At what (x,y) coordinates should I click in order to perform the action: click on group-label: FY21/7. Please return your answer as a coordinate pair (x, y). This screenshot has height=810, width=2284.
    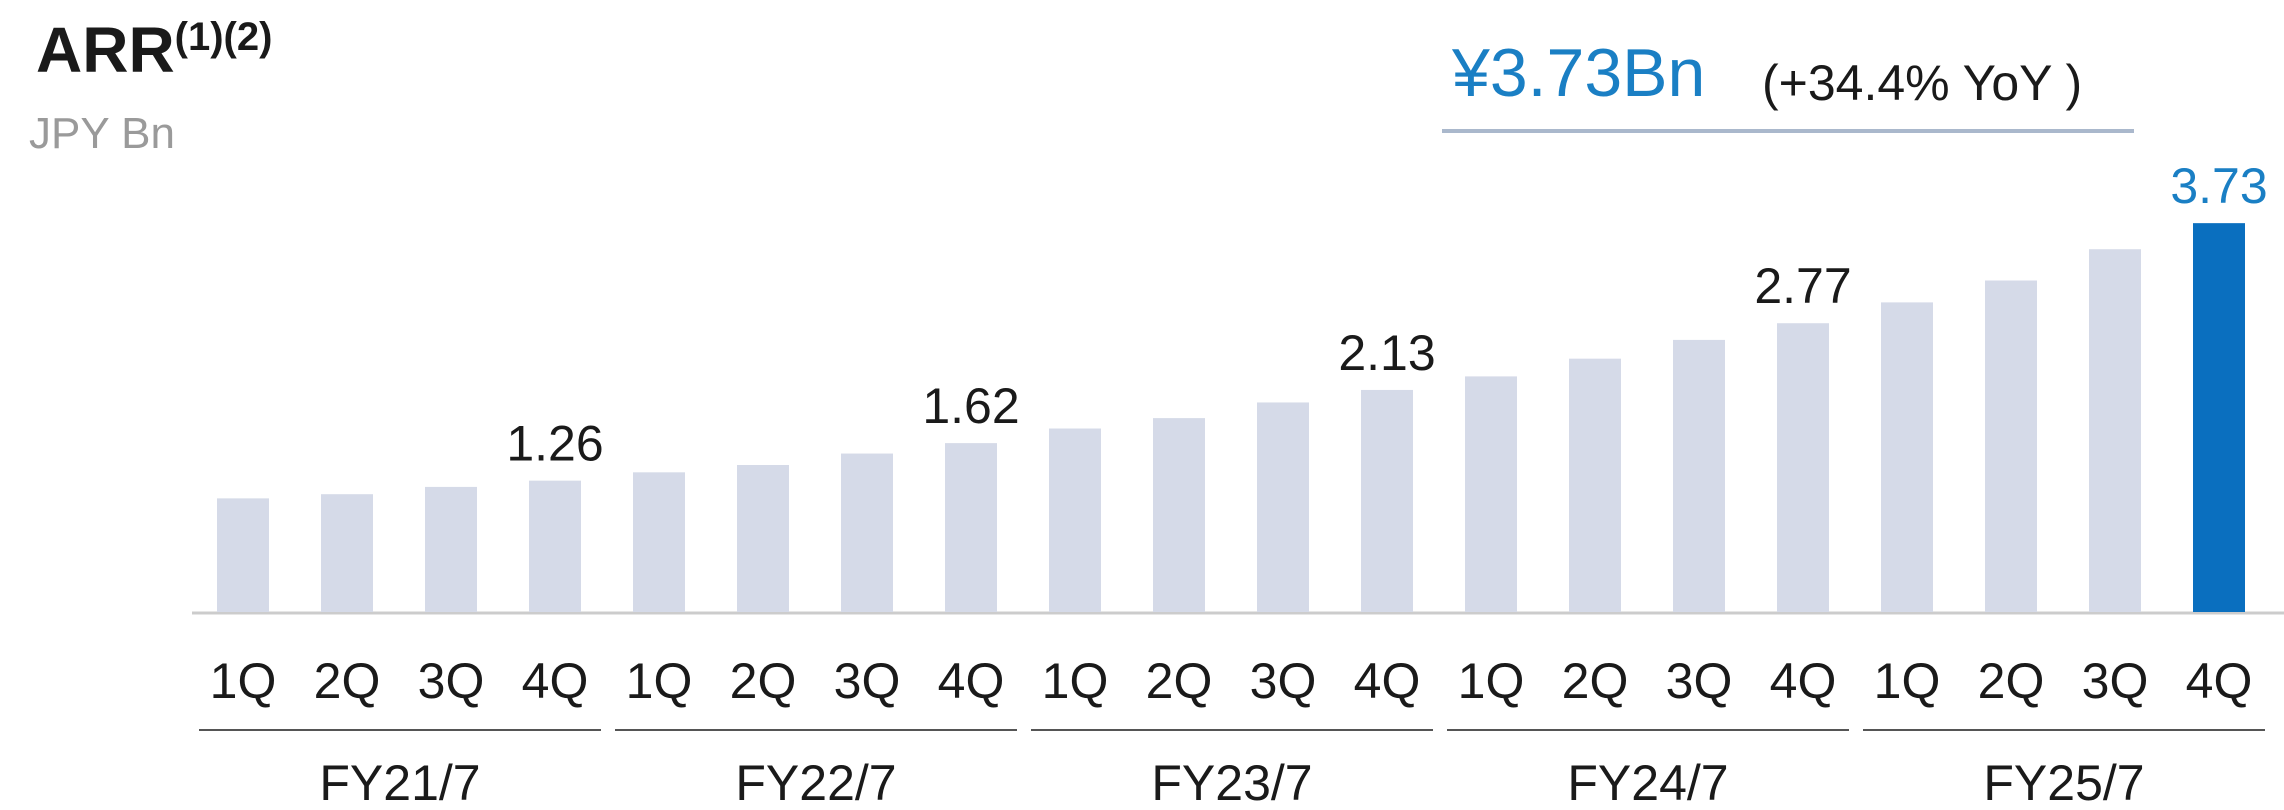
    Looking at the image, I should click on (399, 782).